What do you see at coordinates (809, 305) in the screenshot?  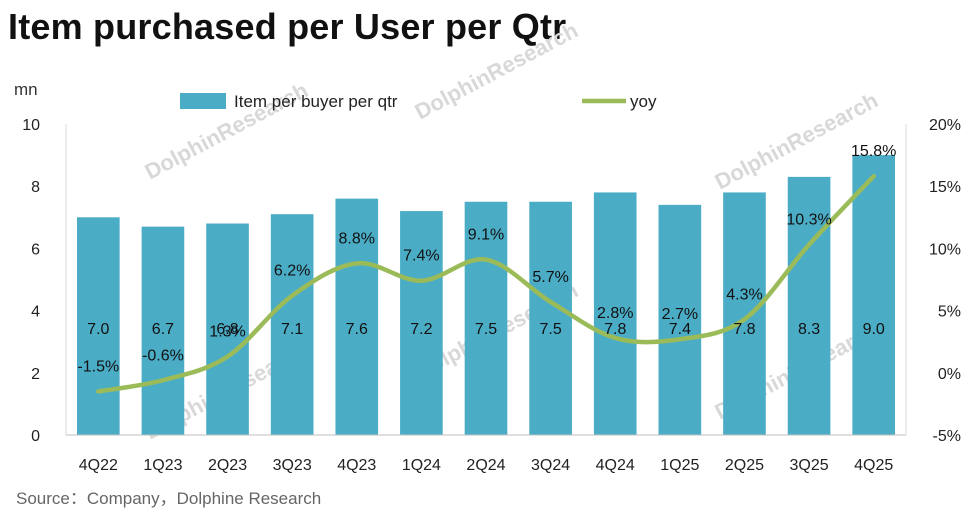 I see `bar-3Q25` at bounding box center [809, 305].